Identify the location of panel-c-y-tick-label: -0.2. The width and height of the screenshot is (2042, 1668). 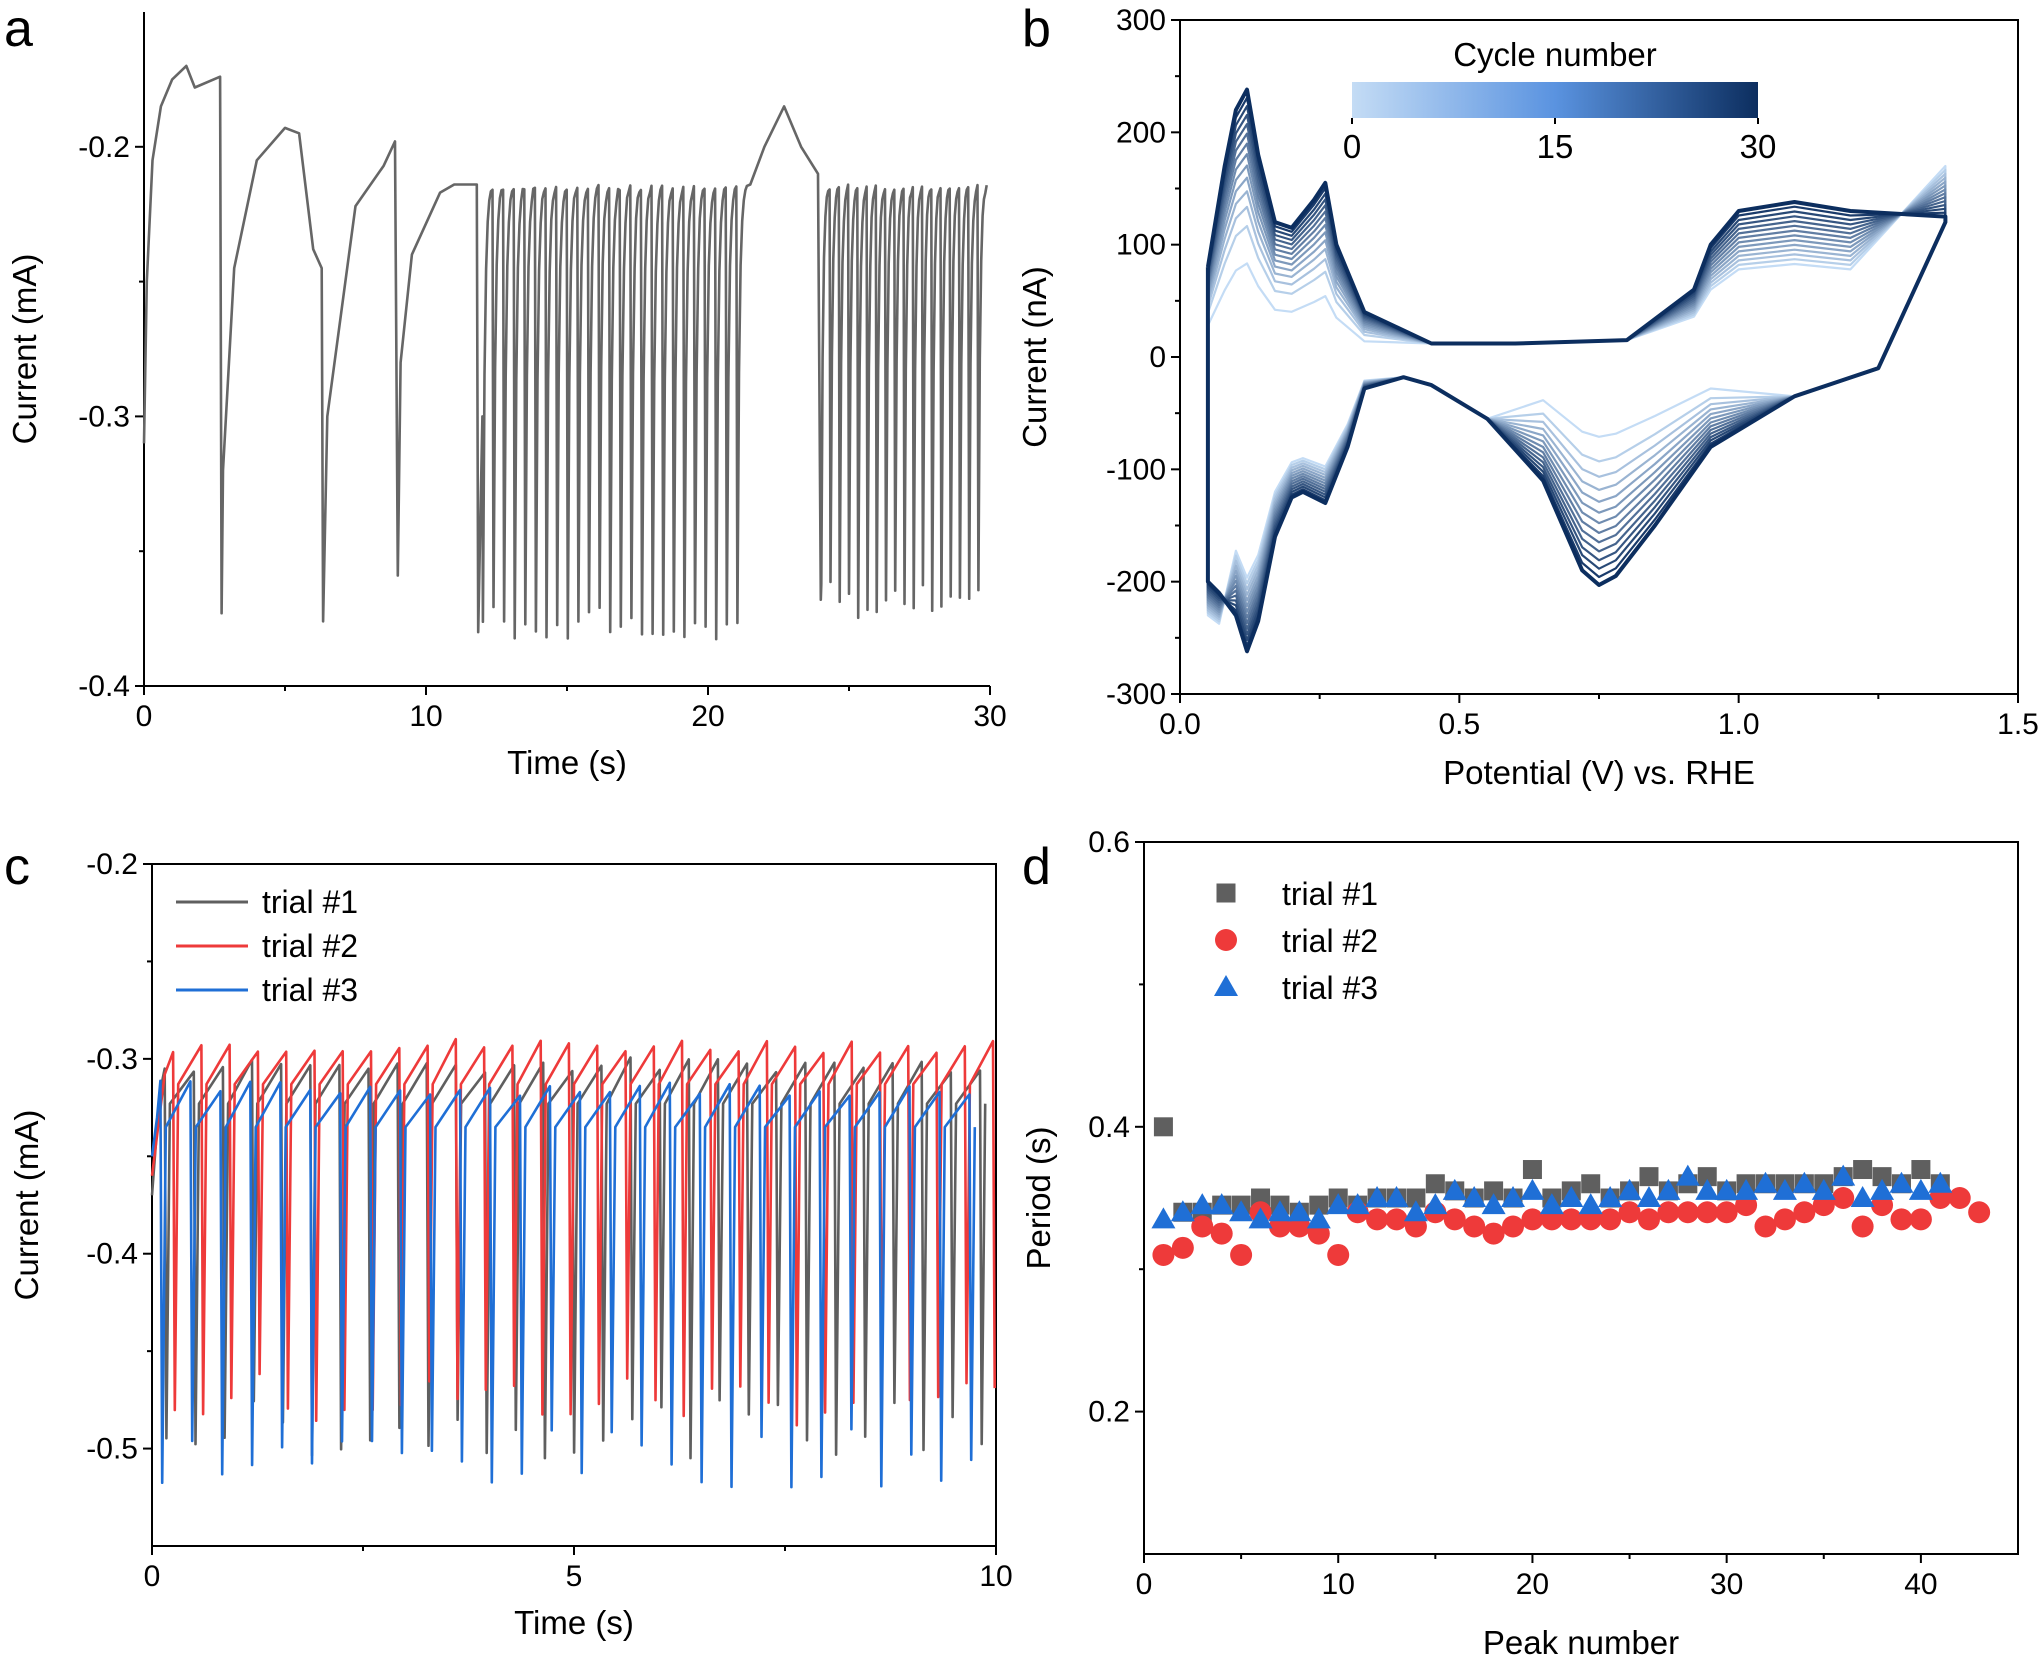
(112, 864).